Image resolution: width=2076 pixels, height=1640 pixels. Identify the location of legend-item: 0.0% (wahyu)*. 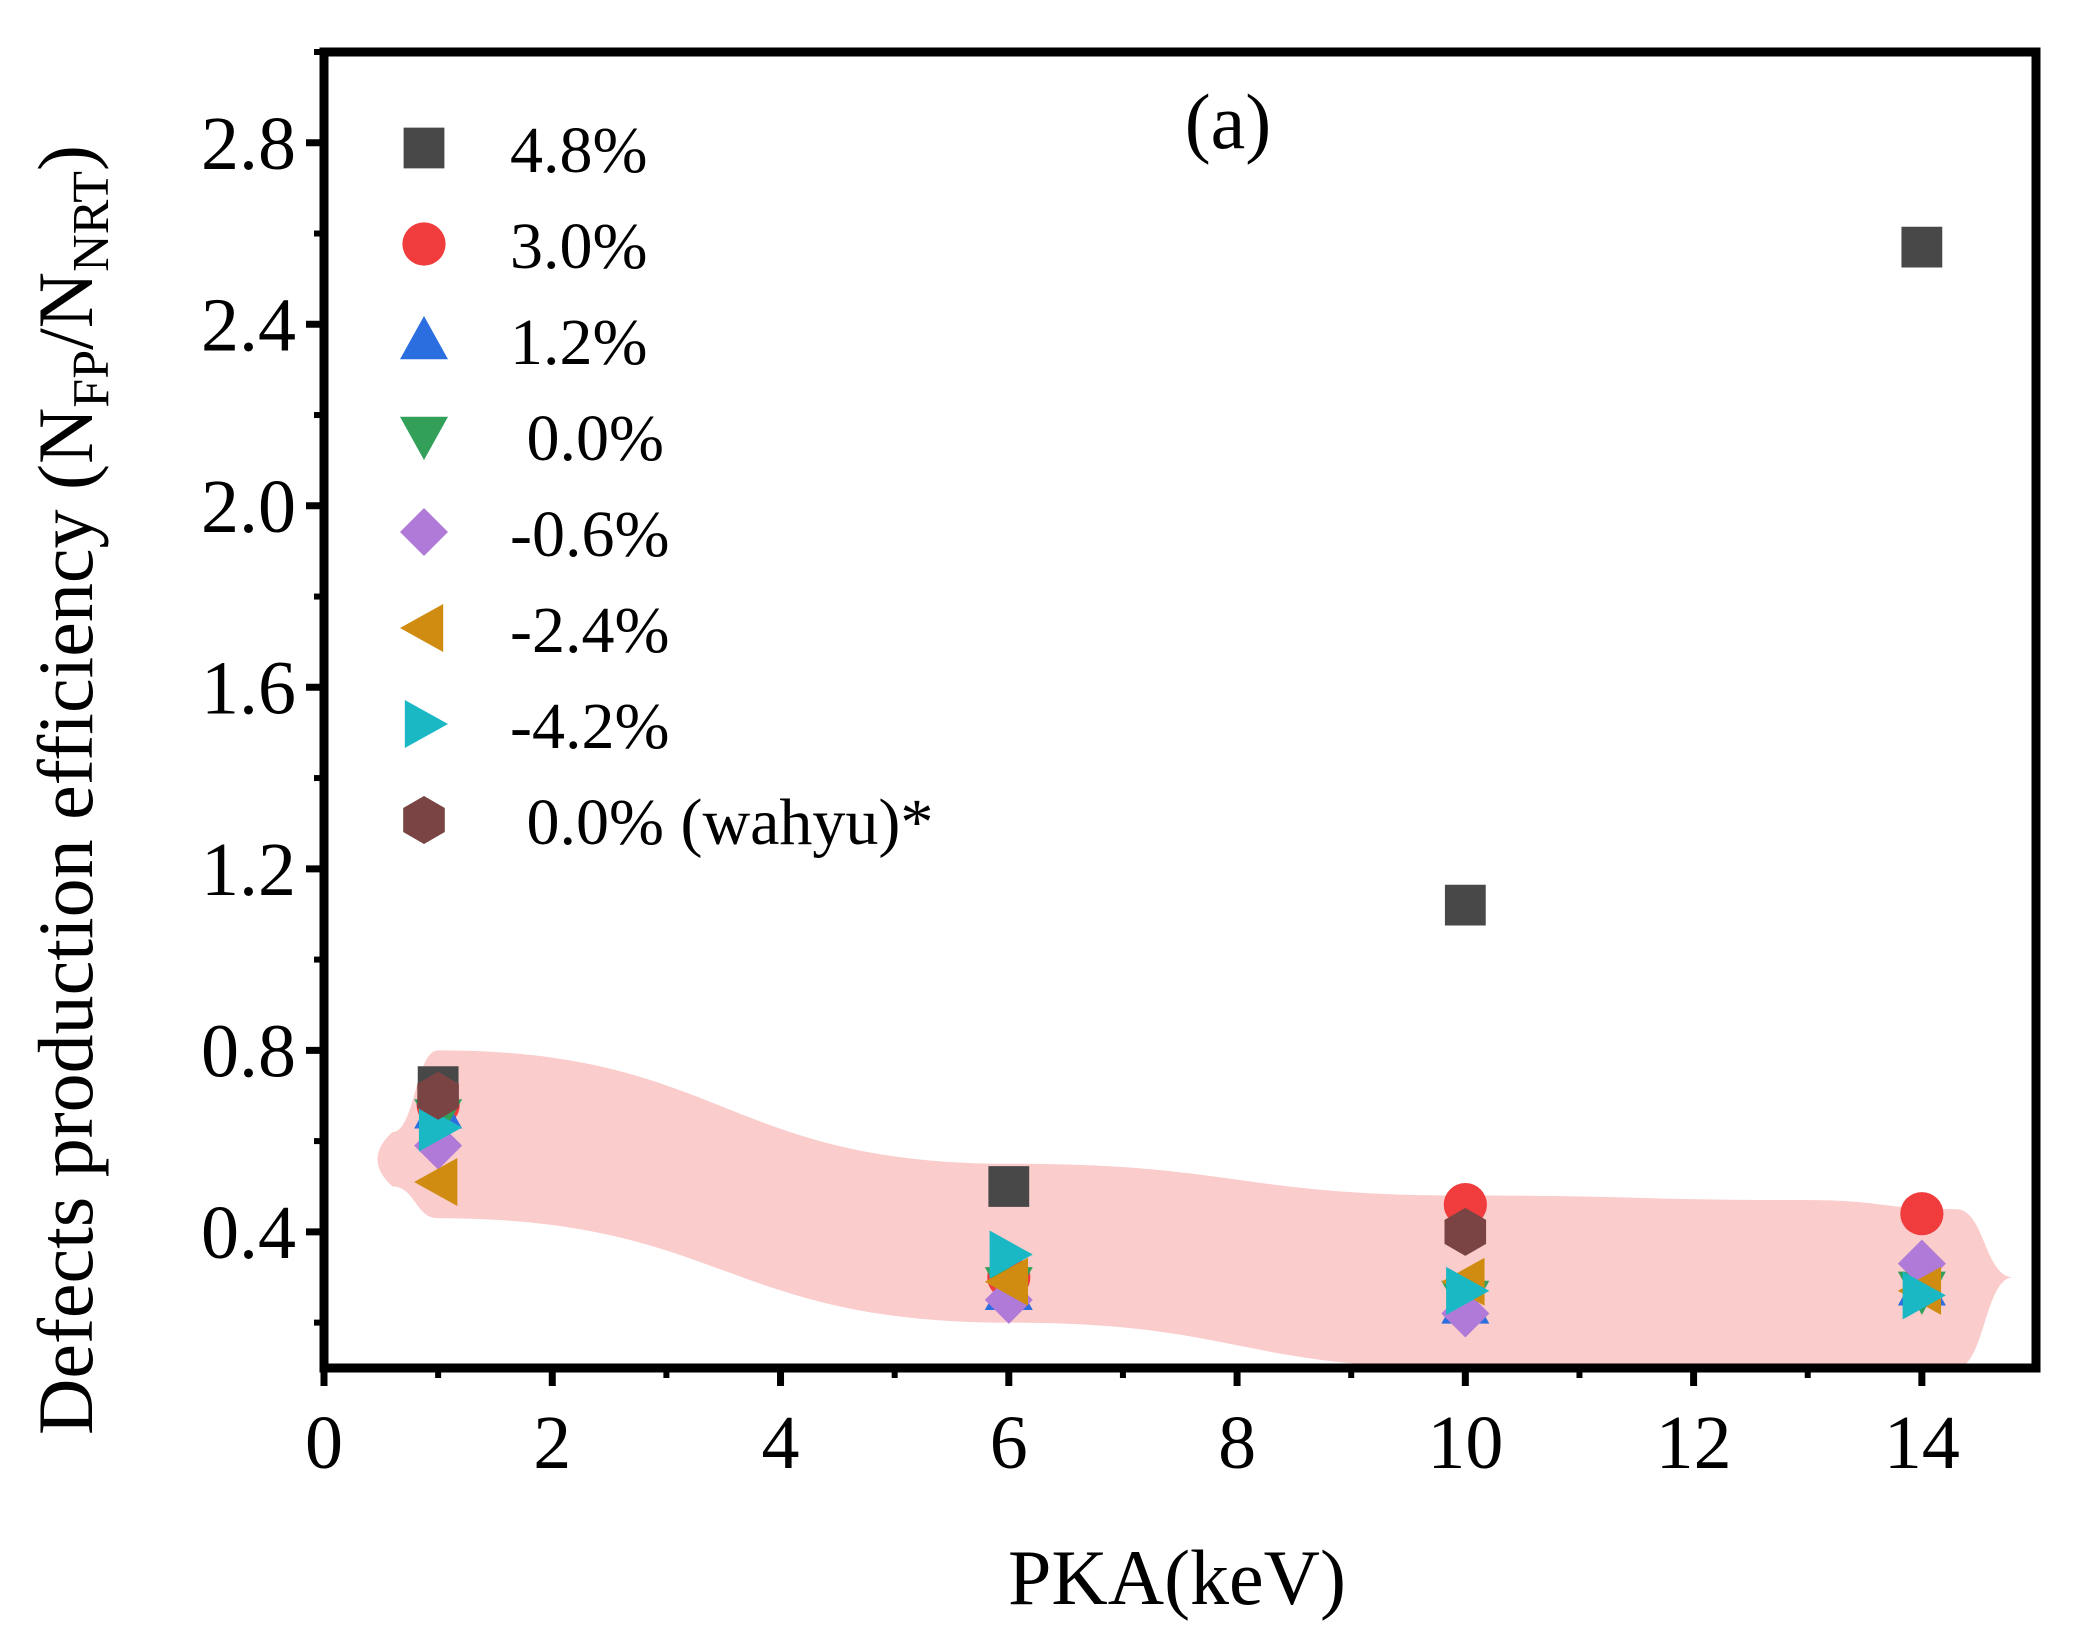
(668, 822).